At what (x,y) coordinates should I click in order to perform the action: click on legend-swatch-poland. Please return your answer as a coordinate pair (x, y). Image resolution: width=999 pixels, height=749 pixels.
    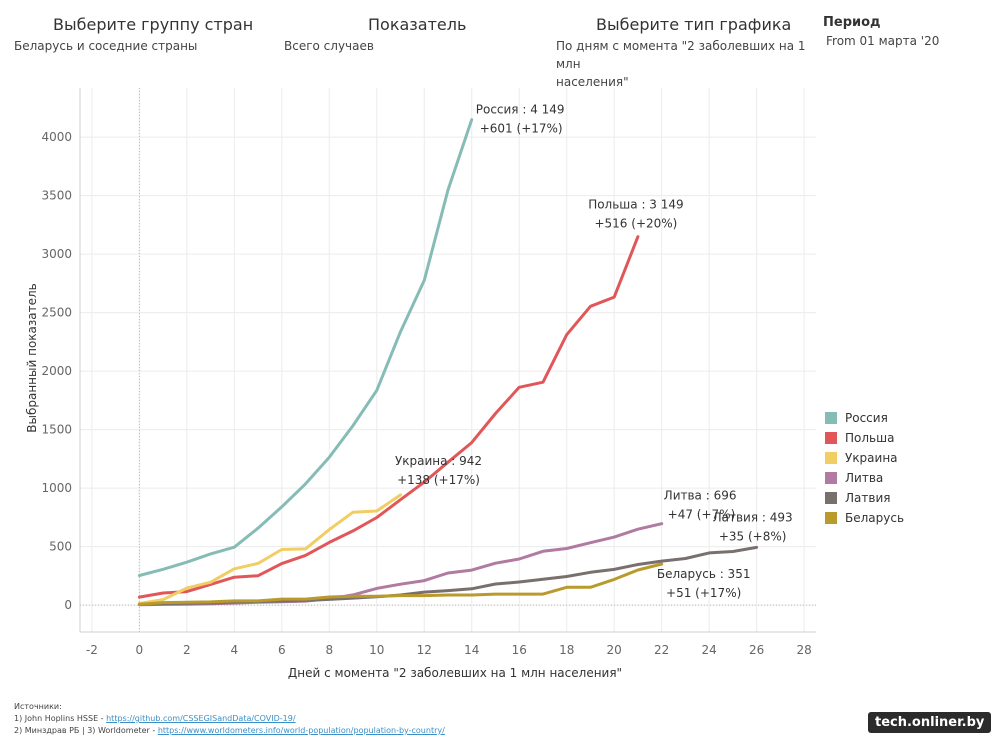
    Looking at the image, I should click on (831, 438).